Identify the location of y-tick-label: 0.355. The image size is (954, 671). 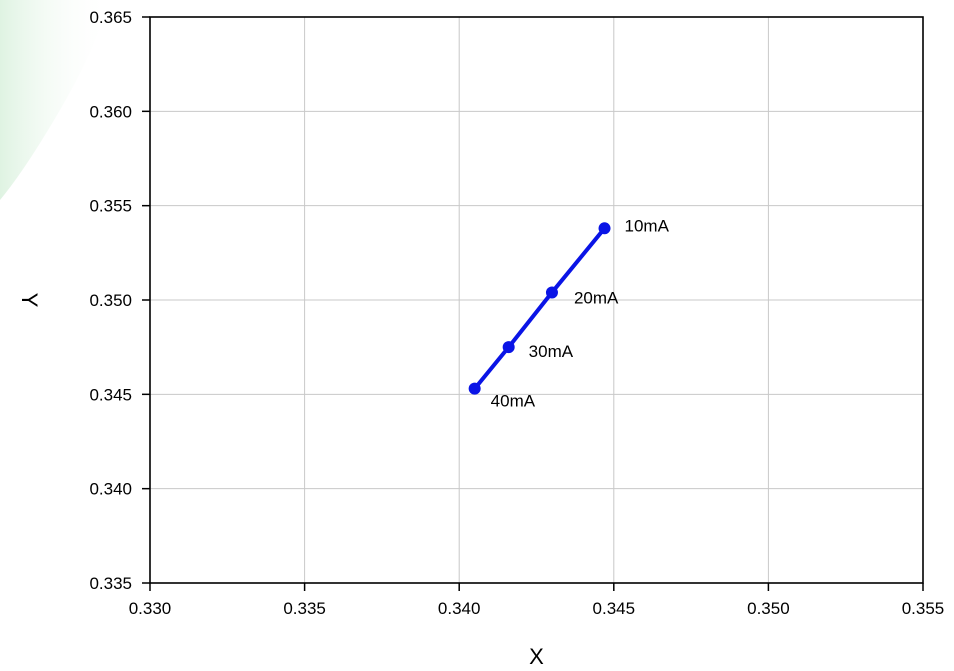
(110, 206).